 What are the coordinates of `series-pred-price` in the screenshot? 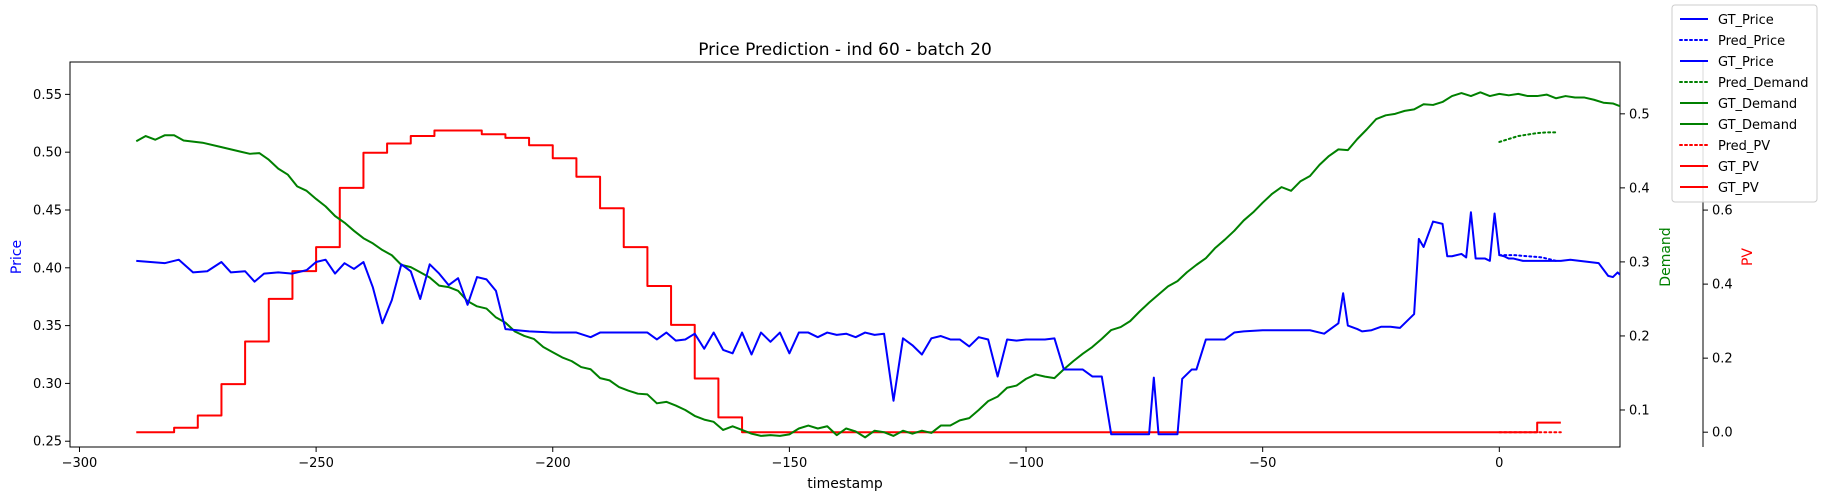 It's located at (1528, 258).